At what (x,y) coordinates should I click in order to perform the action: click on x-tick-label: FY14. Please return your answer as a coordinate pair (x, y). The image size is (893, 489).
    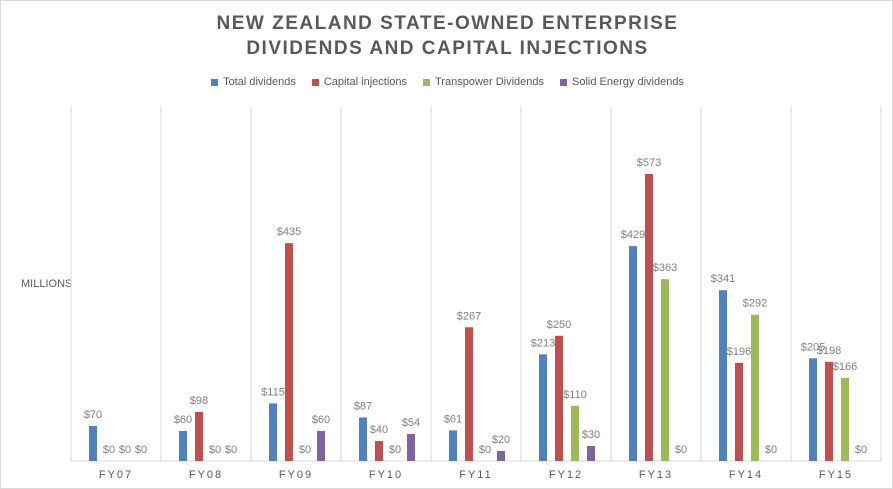
    Looking at the image, I should click on (746, 475).